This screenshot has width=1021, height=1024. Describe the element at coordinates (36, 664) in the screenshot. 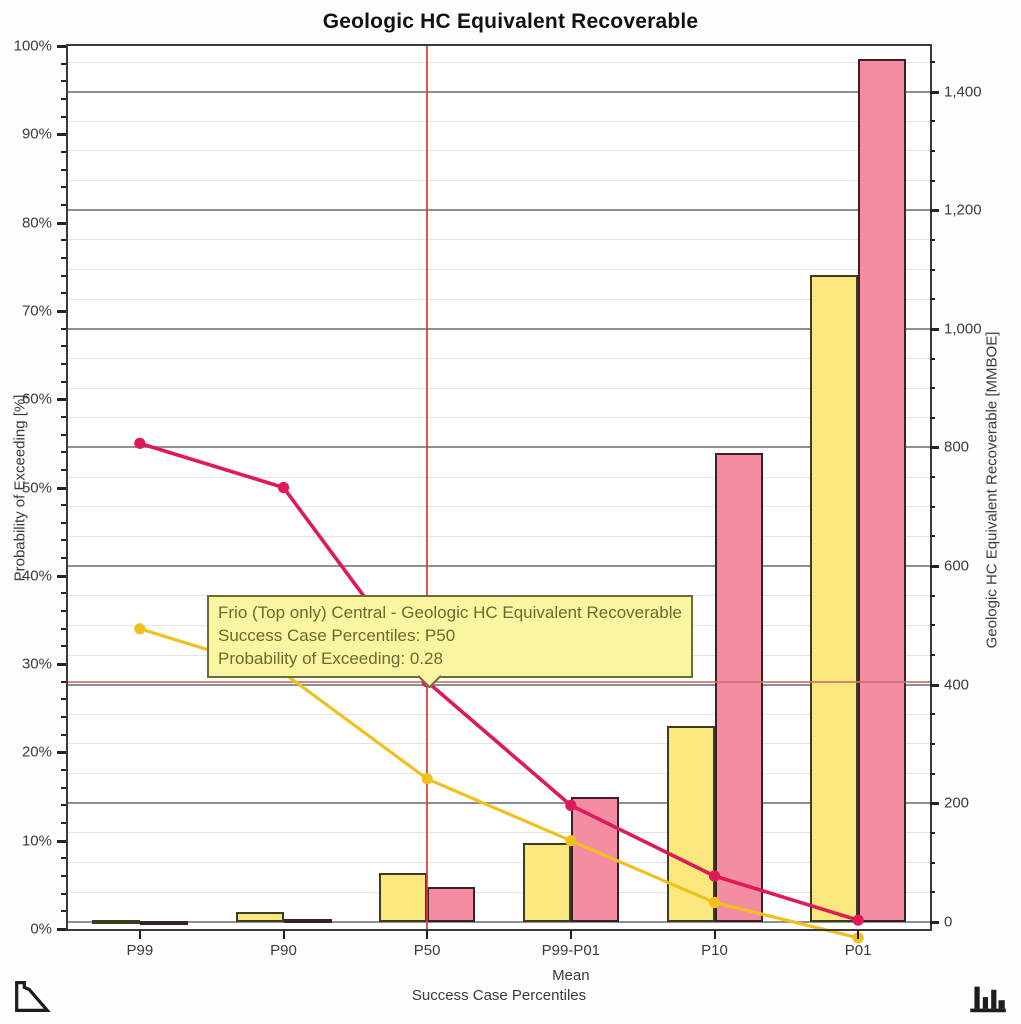

I see `left-axis-tick-label: 30%` at that location.